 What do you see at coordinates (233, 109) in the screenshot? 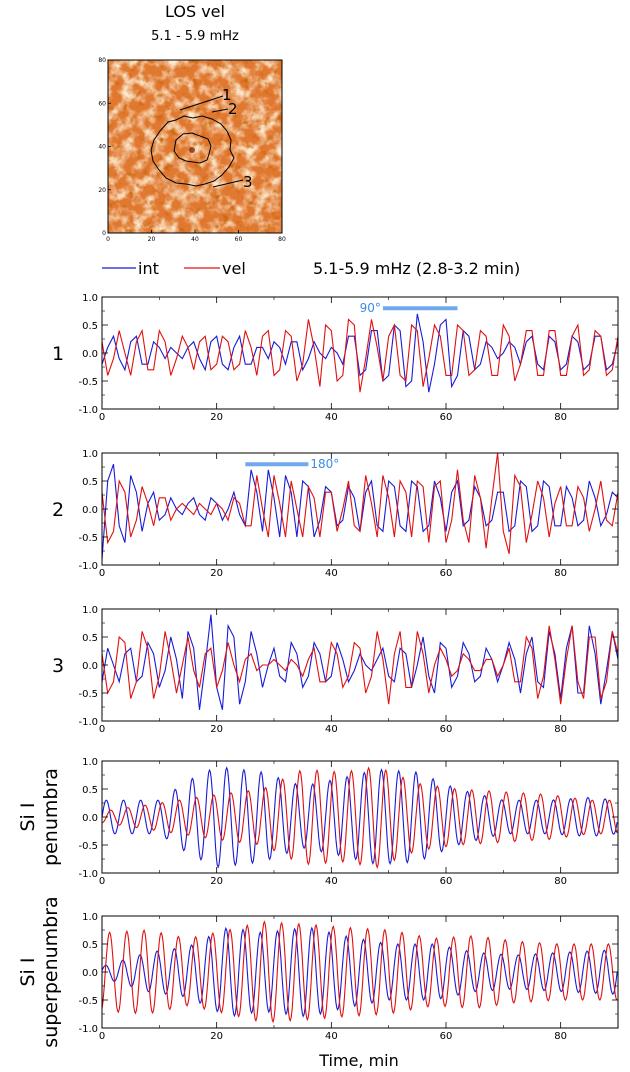
I see `map-point-label-2: 2` at bounding box center [233, 109].